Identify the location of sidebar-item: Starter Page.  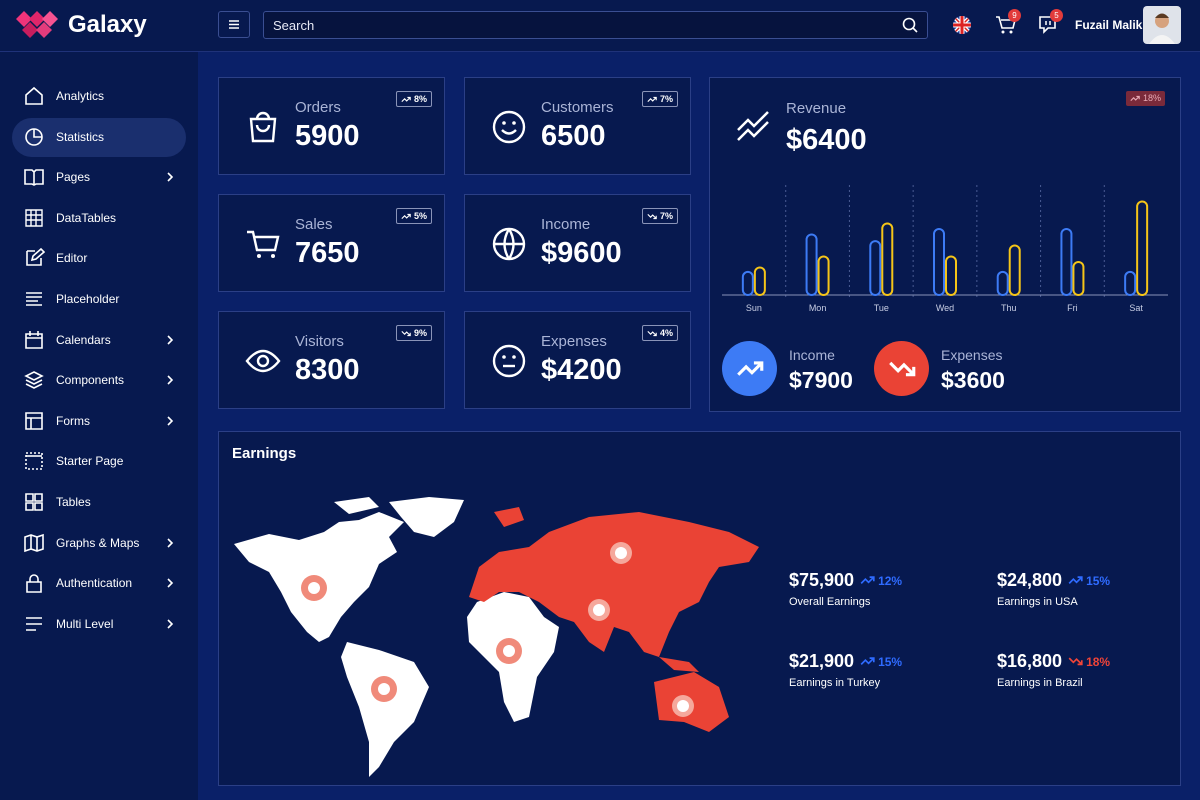
(99, 461).